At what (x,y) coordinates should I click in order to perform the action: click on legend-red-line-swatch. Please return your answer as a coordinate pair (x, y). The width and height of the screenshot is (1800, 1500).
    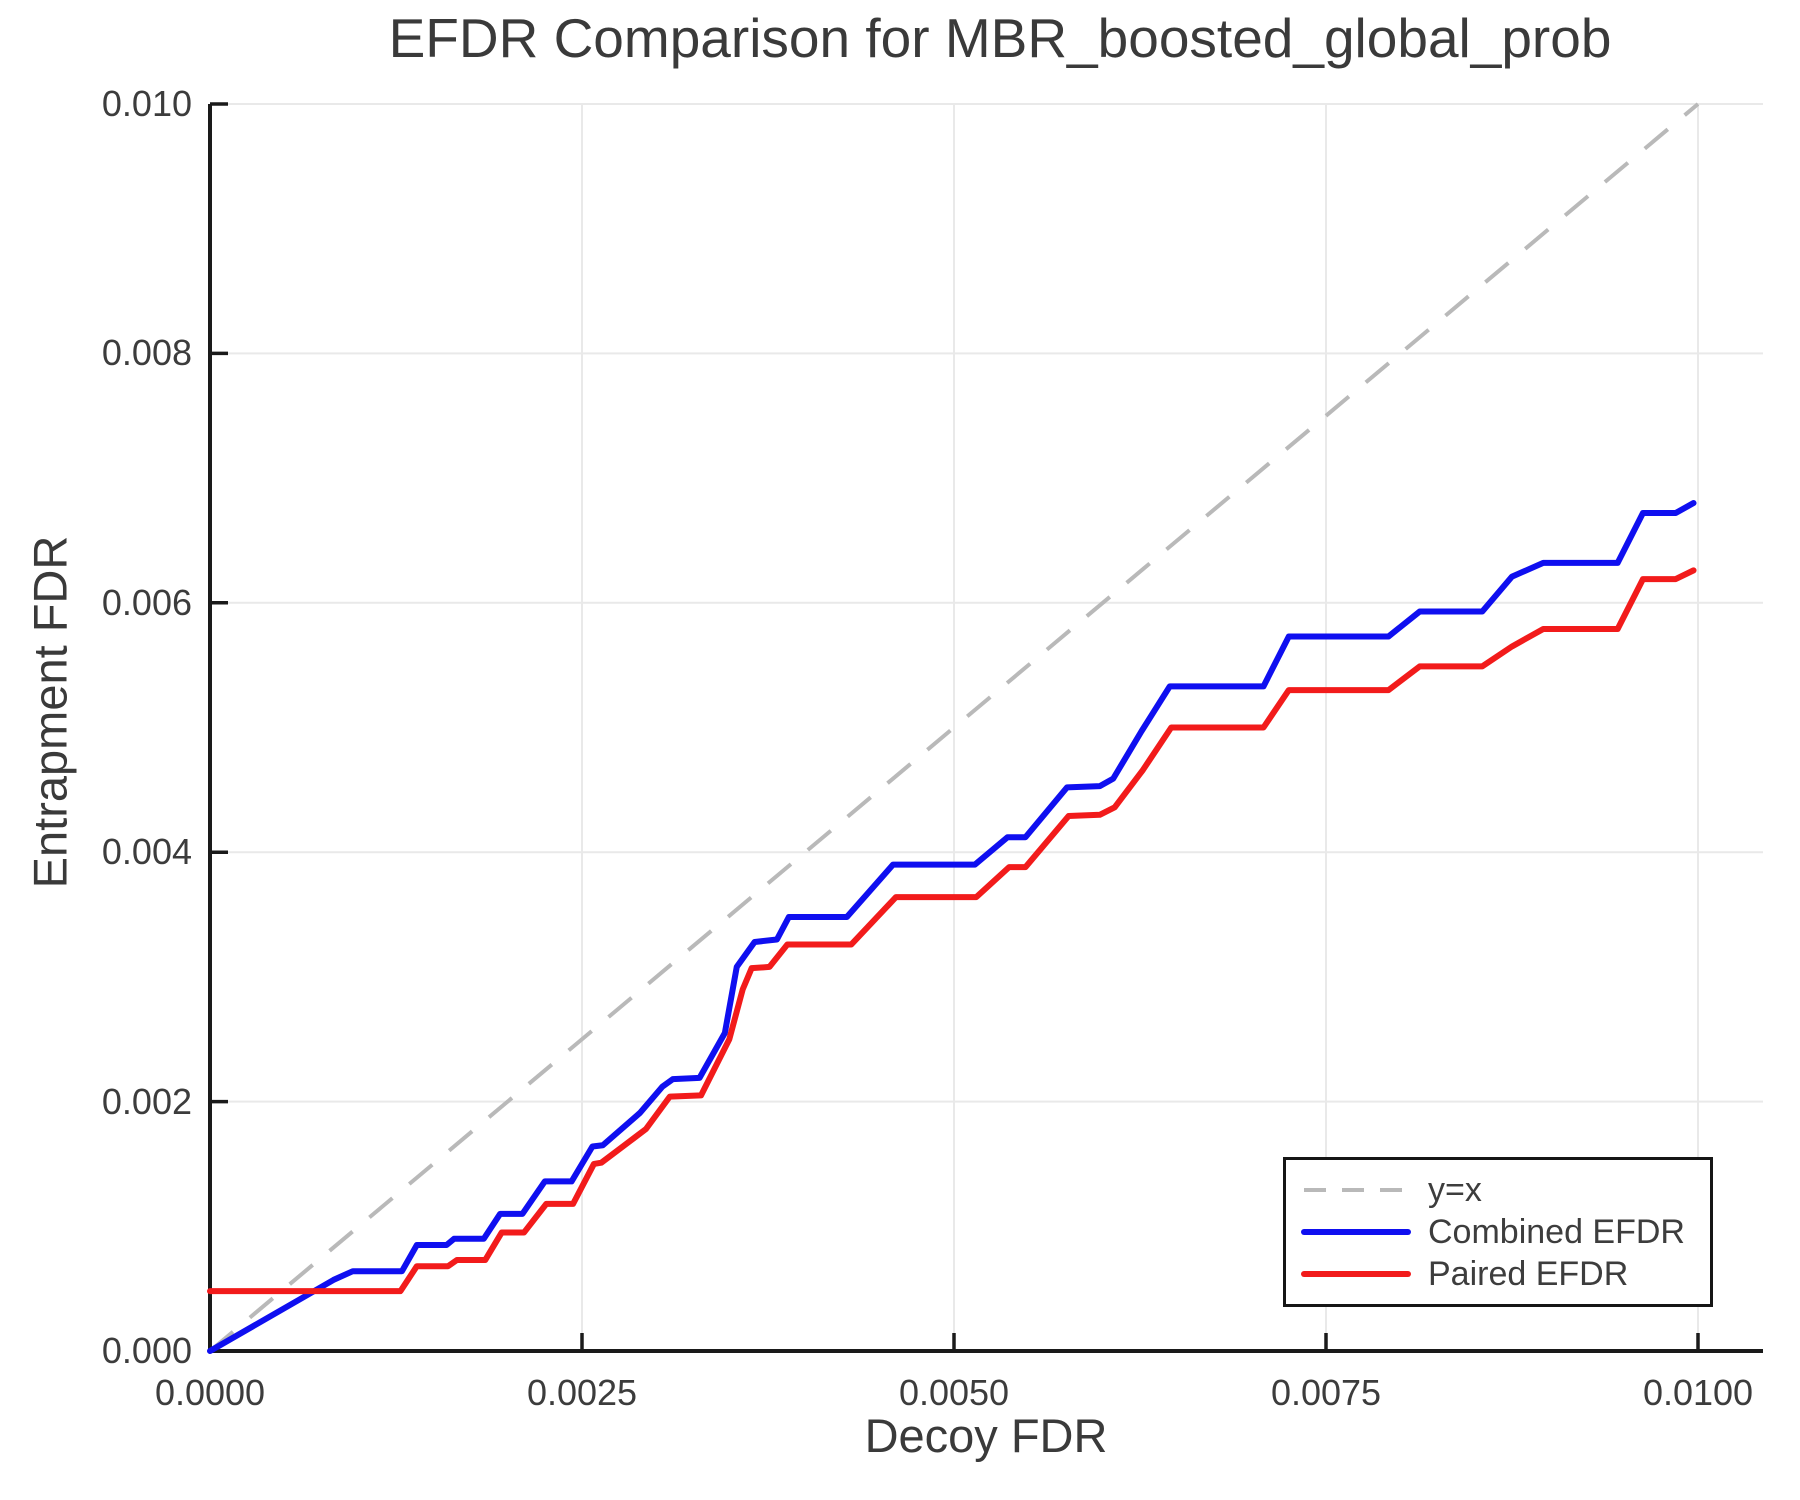
    Looking at the image, I should click on (1356, 1274).